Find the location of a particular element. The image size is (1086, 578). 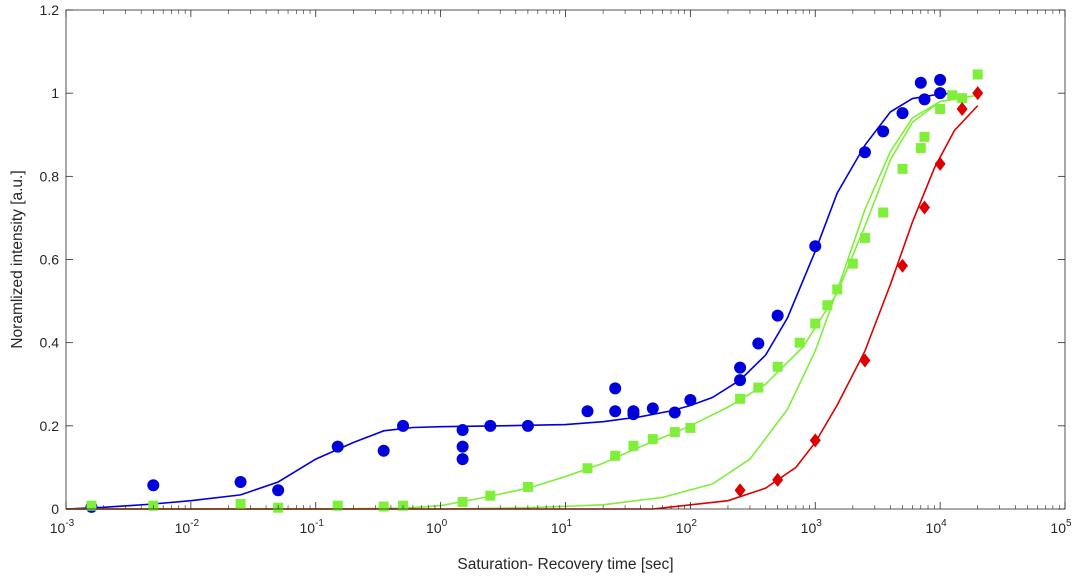

x-tick-label: 10³ is located at coordinates (812, 527).